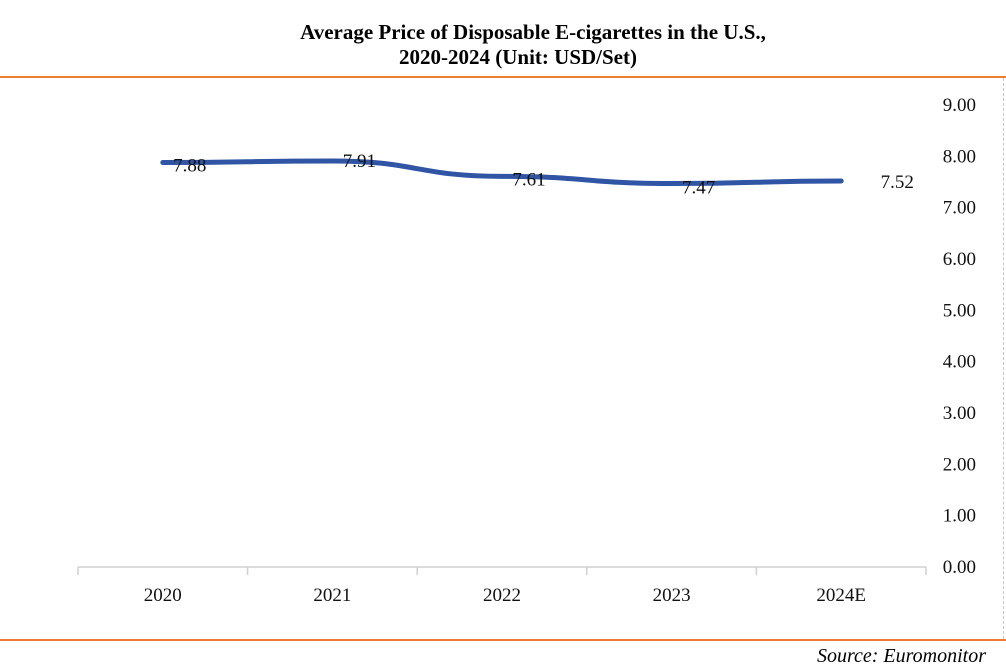  Describe the element at coordinates (959, 567) in the screenshot. I see `y-tick-label: 0.00` at that location.